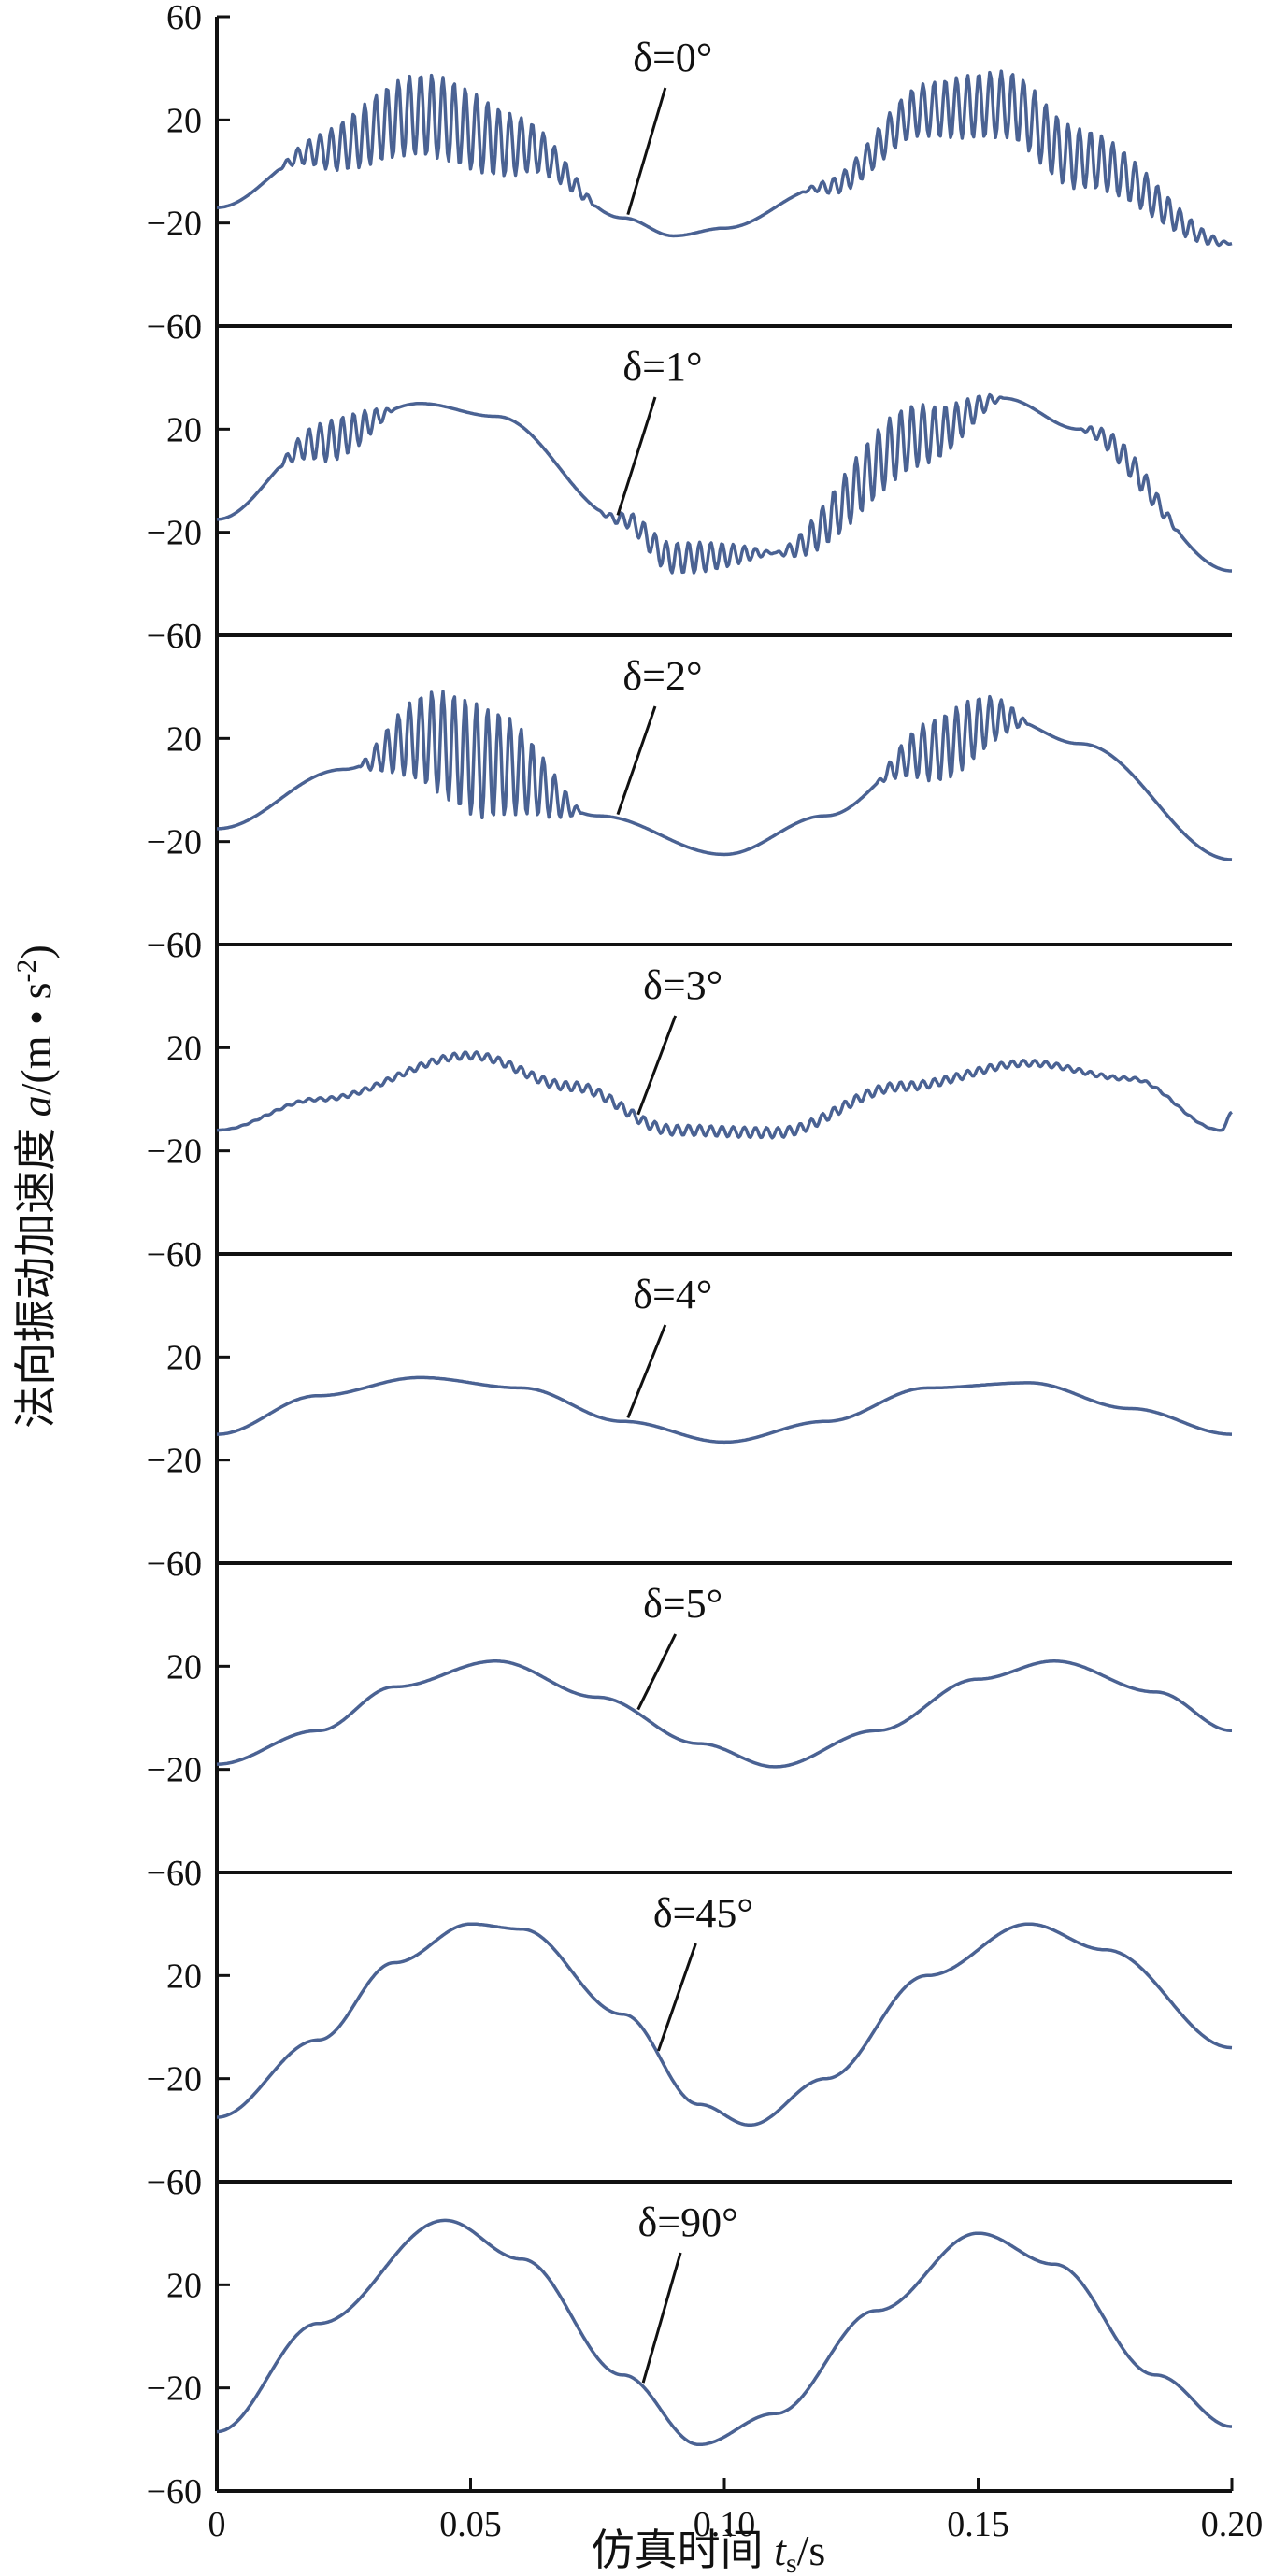 Image resolution: width=1287 pixels, height=2576 pixels. Describe the element at coordinates (662, 676) in the screenshot. I see `panel-label: δ=2°` at that location.